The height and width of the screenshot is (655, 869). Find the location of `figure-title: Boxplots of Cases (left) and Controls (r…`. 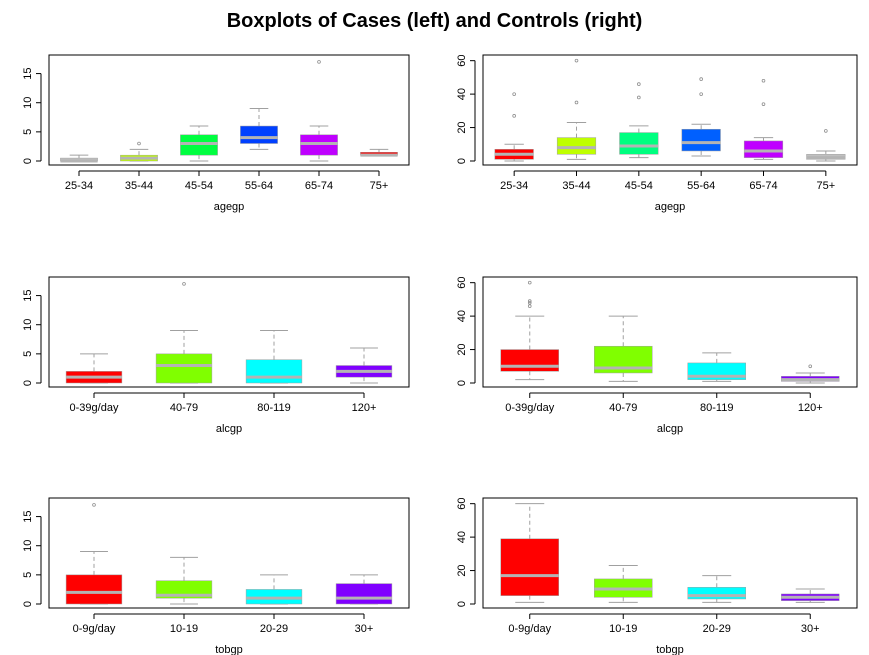

figure-title: Boxplots of Cases (left) and Controls (r… is located at coordinates (434, 21).